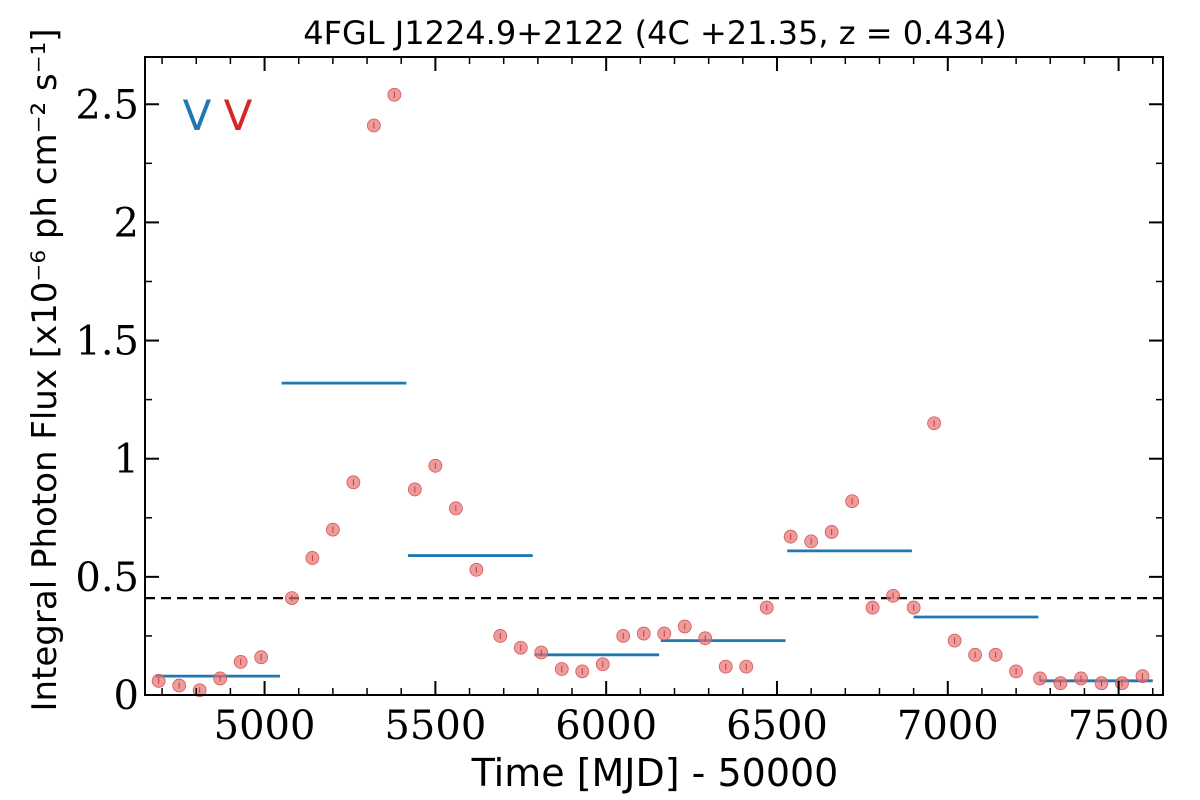 The height and width of the screenshot is (800, 1200). Describe the element at coordinates (1119, 726) in the screenshot. I see `x-tick-label: 7500` at that location.